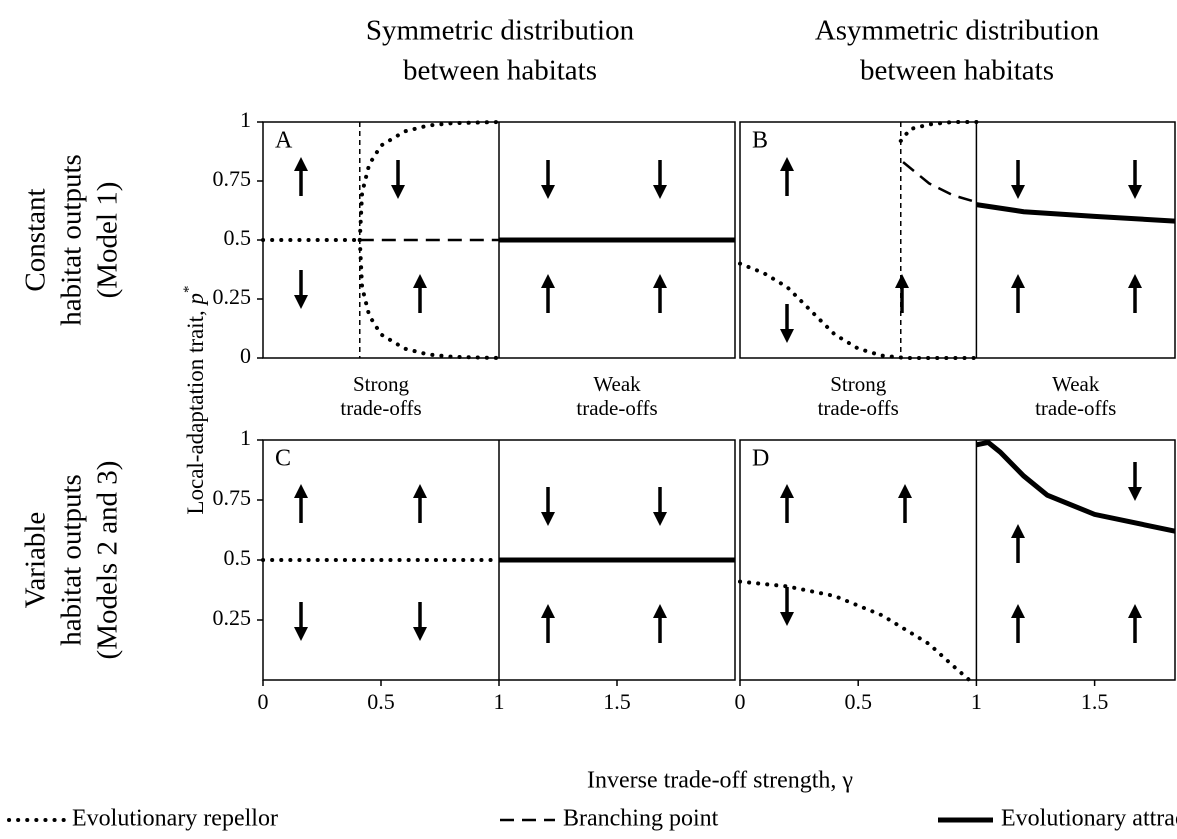 The width and height of the screenshot is (1177, 839). I want to click on y-axis-label-part: *, so click(189, 289).